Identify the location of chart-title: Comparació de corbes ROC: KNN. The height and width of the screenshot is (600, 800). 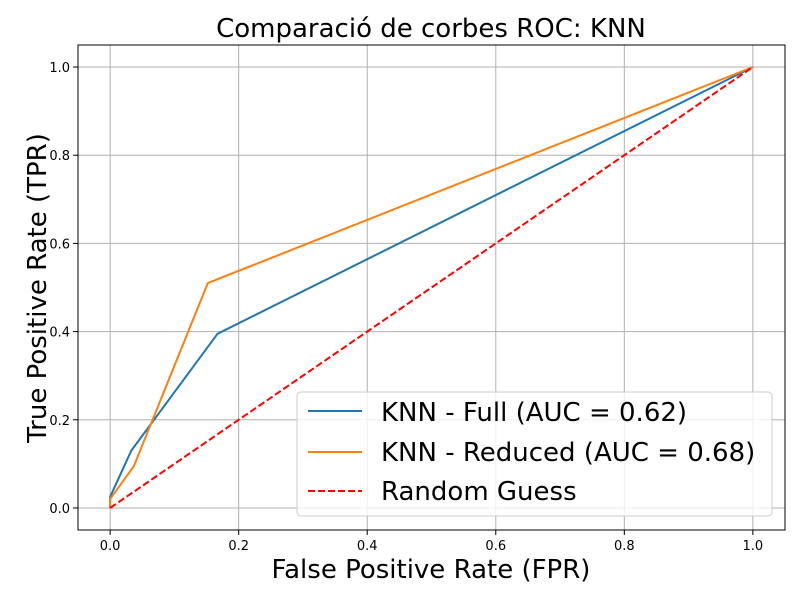
(431, 29).